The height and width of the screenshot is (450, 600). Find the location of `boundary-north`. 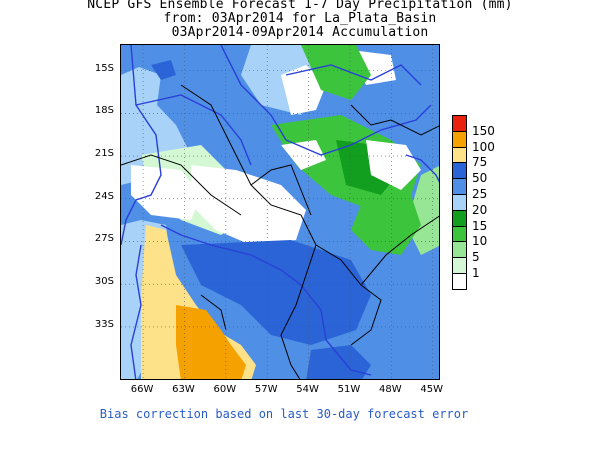

boundary-north is located at coordinates (326, 100).